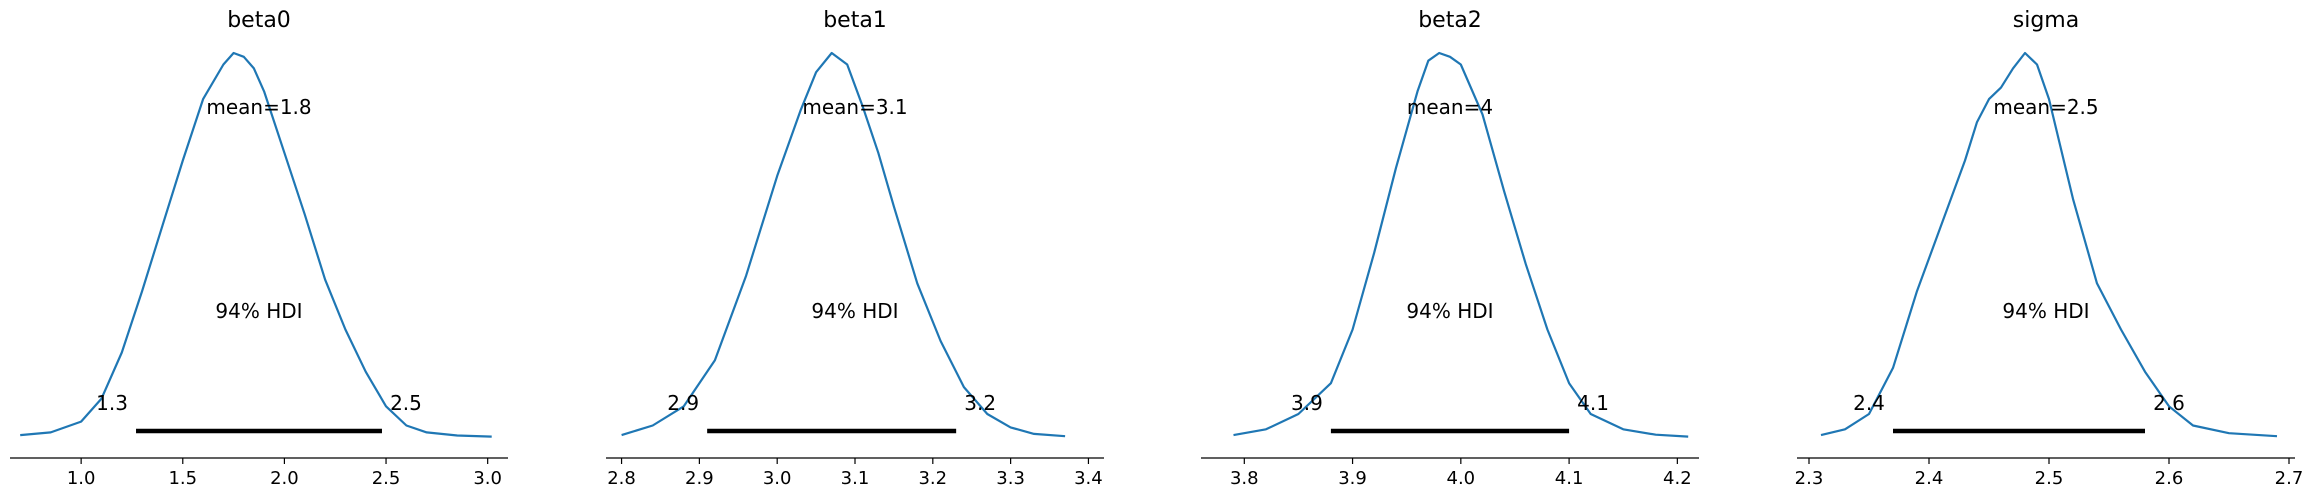  I want to click on panel-title: beta0, so click(259, 20).